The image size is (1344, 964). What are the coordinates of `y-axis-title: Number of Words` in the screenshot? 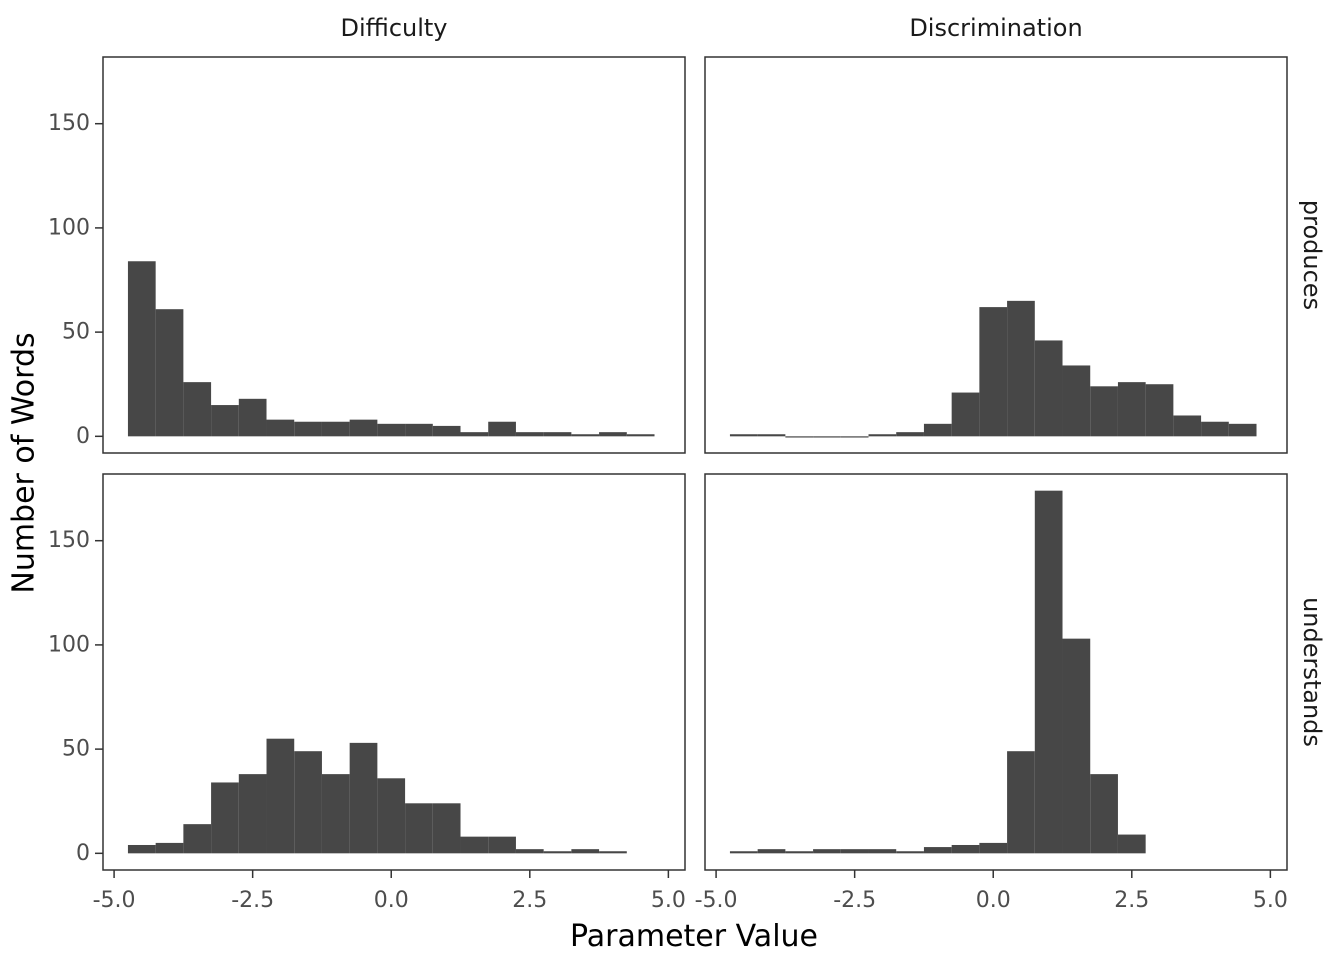 It's located at (24, 462).